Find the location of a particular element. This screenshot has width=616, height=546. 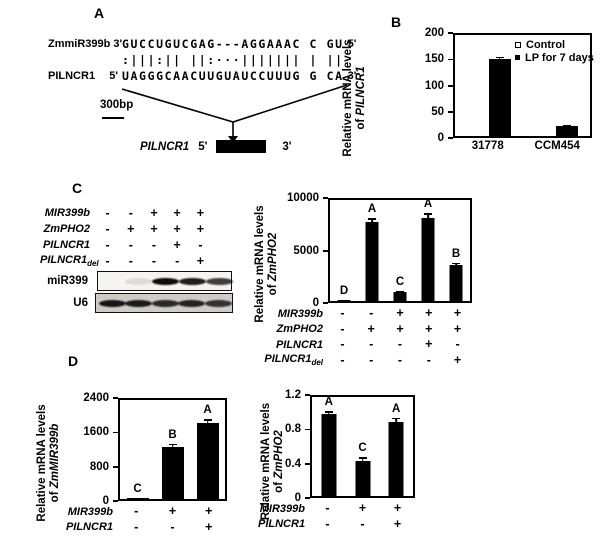

condition-row: PILNCR1 - - + is located at coordinates (150, 528).